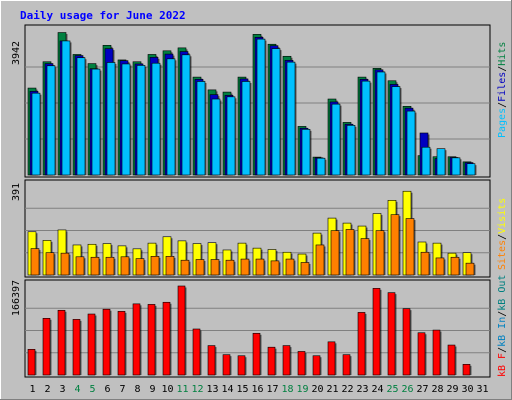 The height and width of the screenshot is (400, 512). What do you see at coordinates (502, 87) in the screenshot?
I see `legend-files: Files` at bounding box center [502, 87].